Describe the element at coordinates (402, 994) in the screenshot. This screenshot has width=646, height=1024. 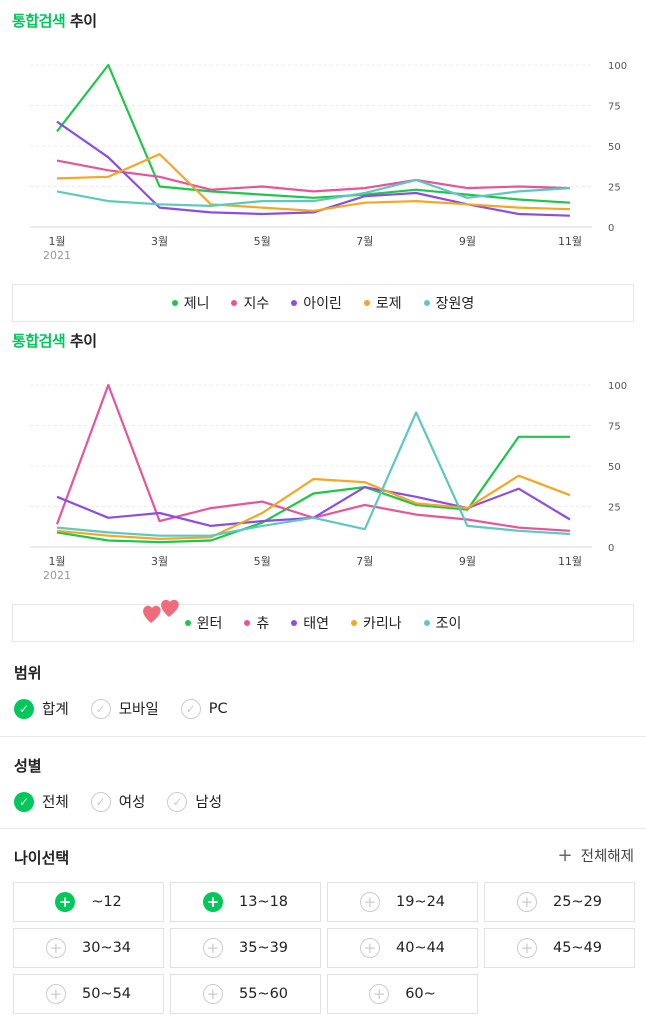
I see `age-option-button: +60~` at that location.